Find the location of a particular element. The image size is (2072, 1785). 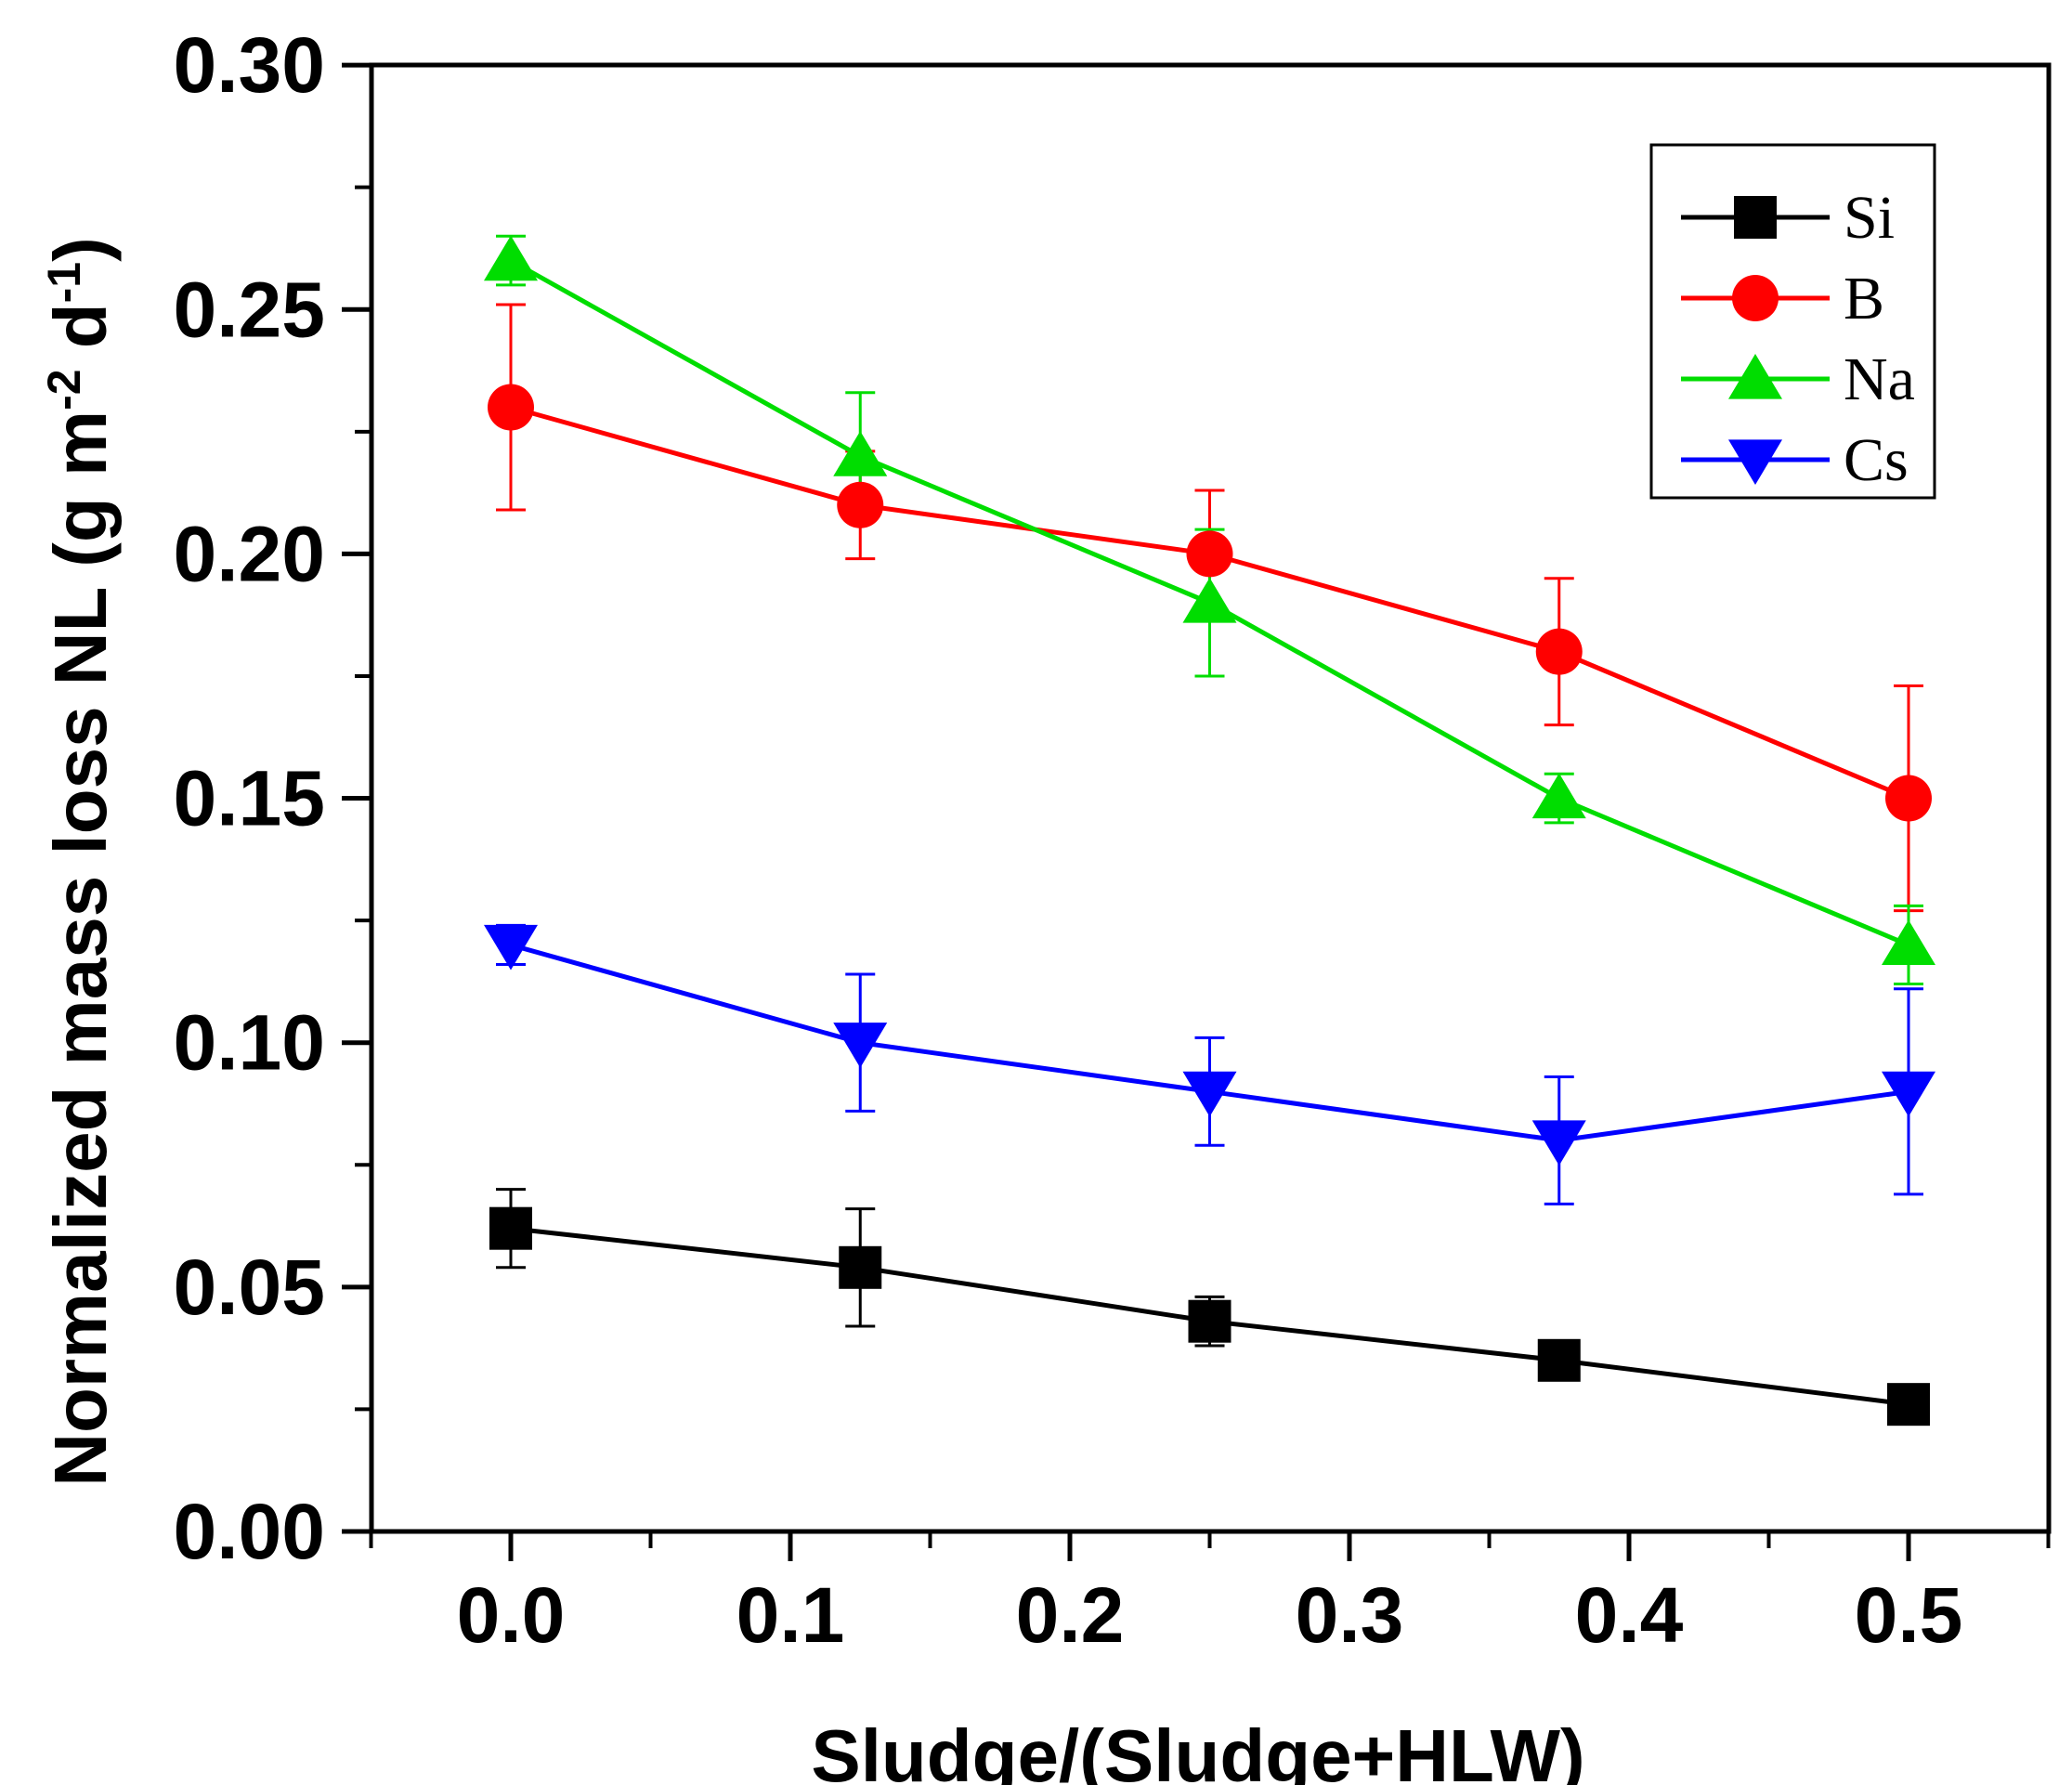

legend-items: Si B Na Cs is located at coordinates (1798, 339).